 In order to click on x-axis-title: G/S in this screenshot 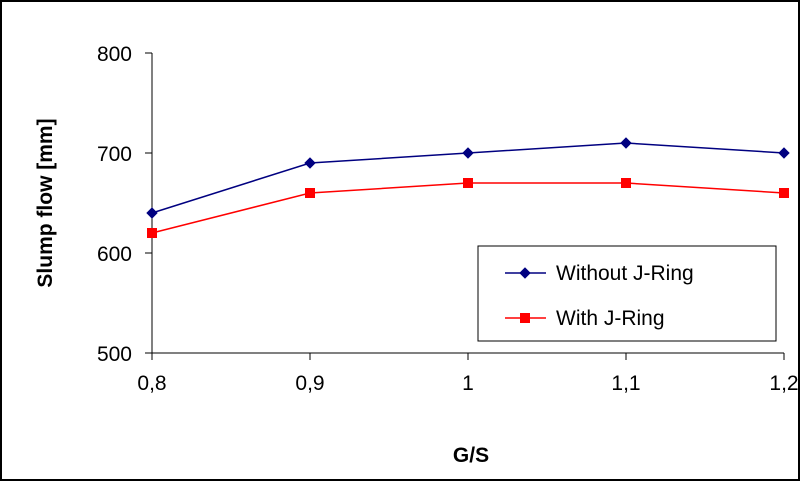, I will do `click(471, 455)`.